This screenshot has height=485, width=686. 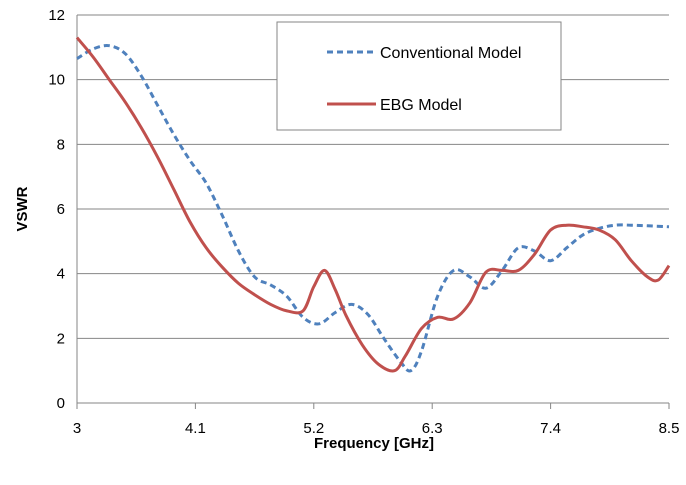 What do you see at coordinates (195, 428) in the screenshot?
I see `x-tick-label: 4.1` at bounding box center [195, 428].